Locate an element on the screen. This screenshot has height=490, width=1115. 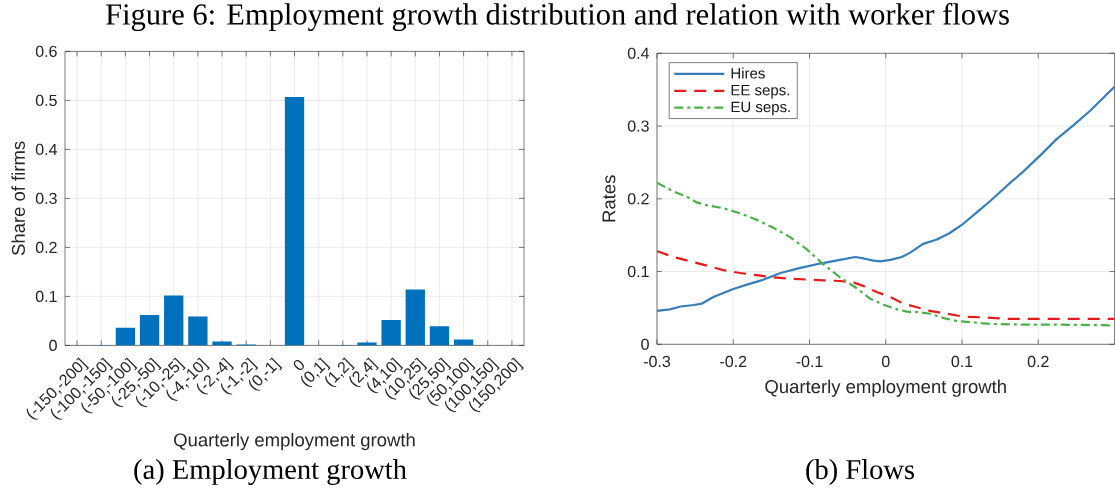
text: (a) Employment growth is located at coordinates (270, 472).